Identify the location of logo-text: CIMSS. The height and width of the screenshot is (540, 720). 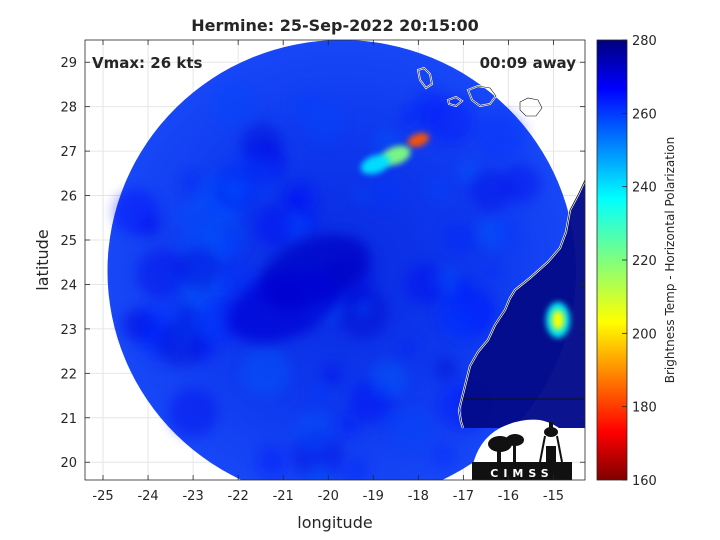
(521, 473).